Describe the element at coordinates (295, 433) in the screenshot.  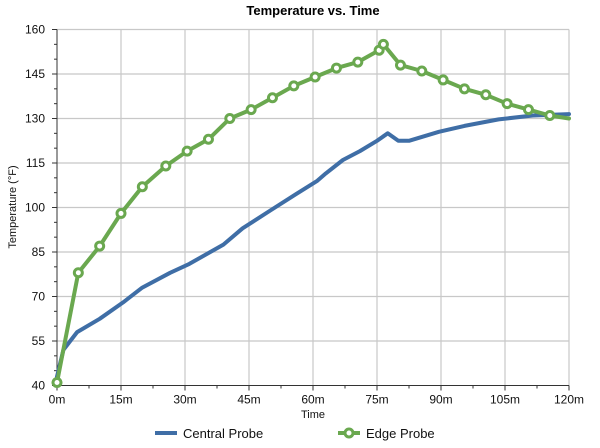
I see `legend: Central Probe Edge Probe` at that location.